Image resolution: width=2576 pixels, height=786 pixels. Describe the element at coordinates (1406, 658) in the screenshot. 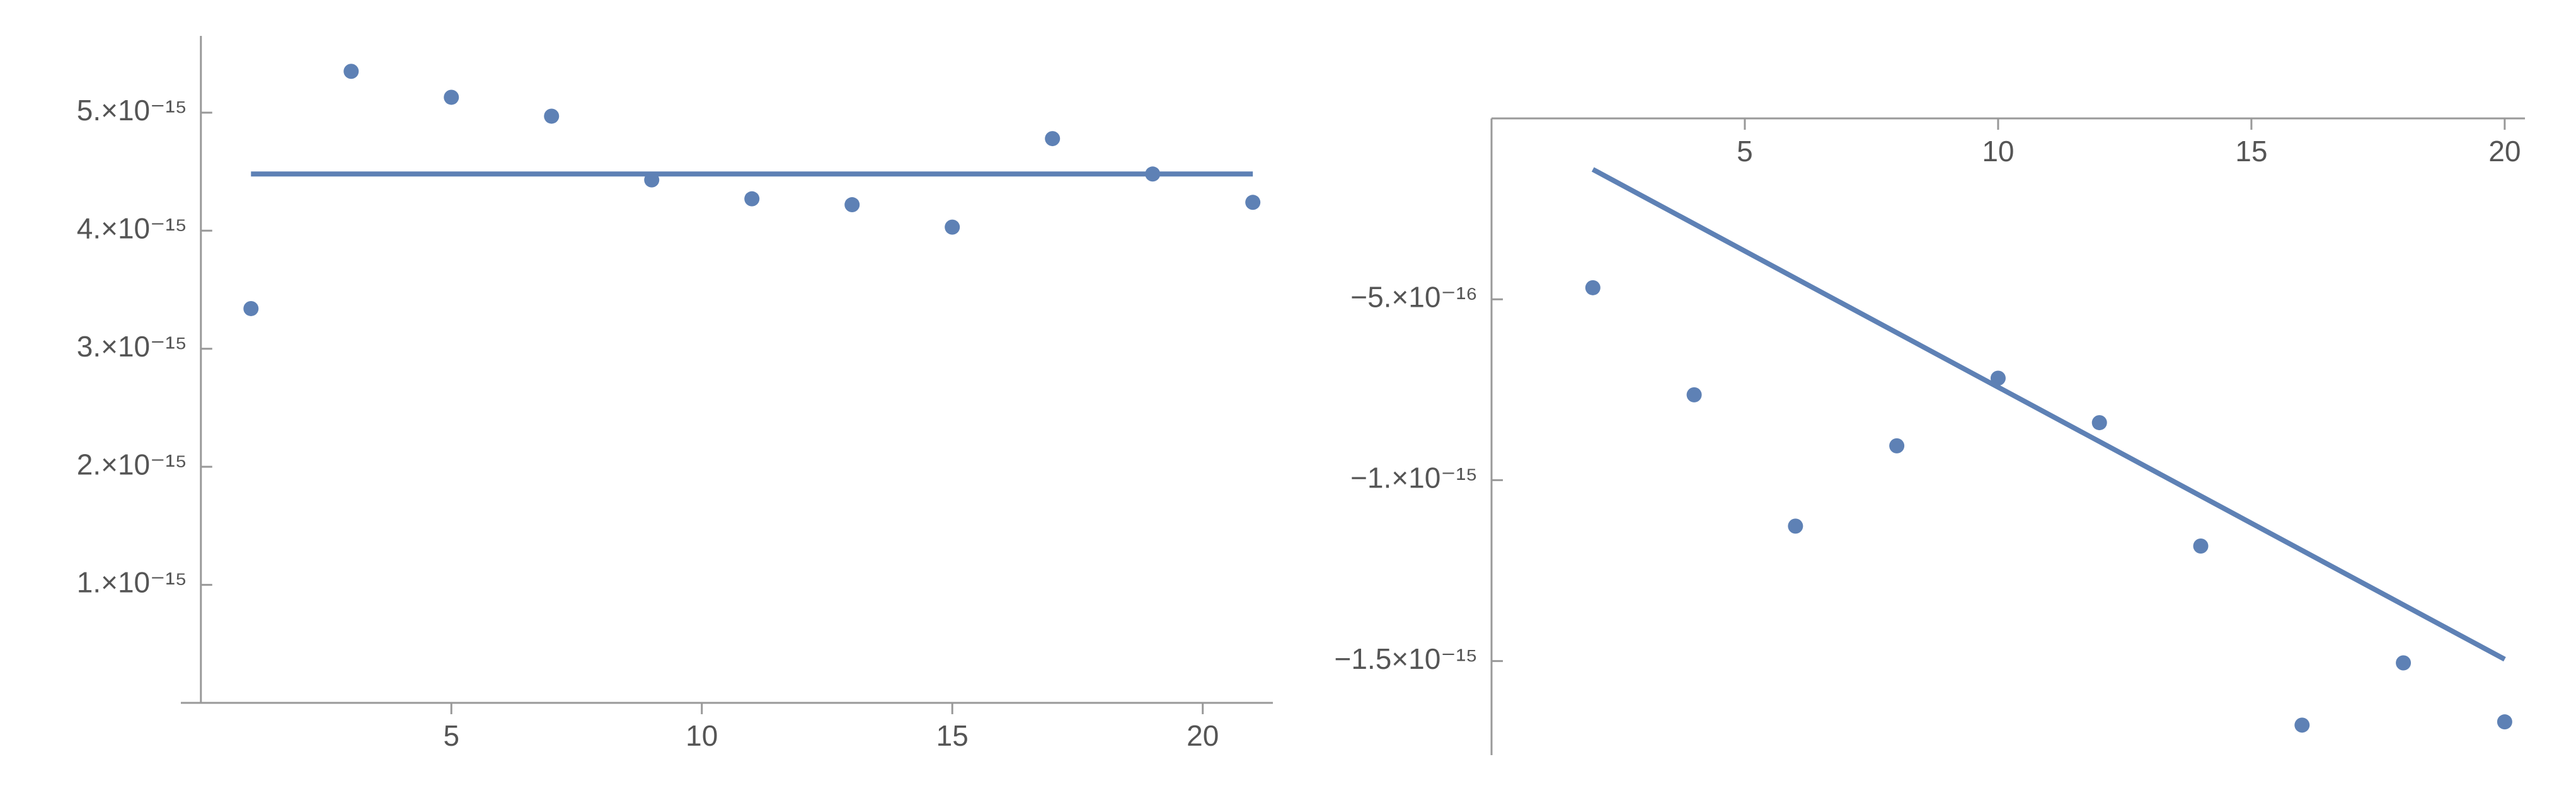

I see `y-tick-label: −1.5×10⁻¹⁵` at that location.